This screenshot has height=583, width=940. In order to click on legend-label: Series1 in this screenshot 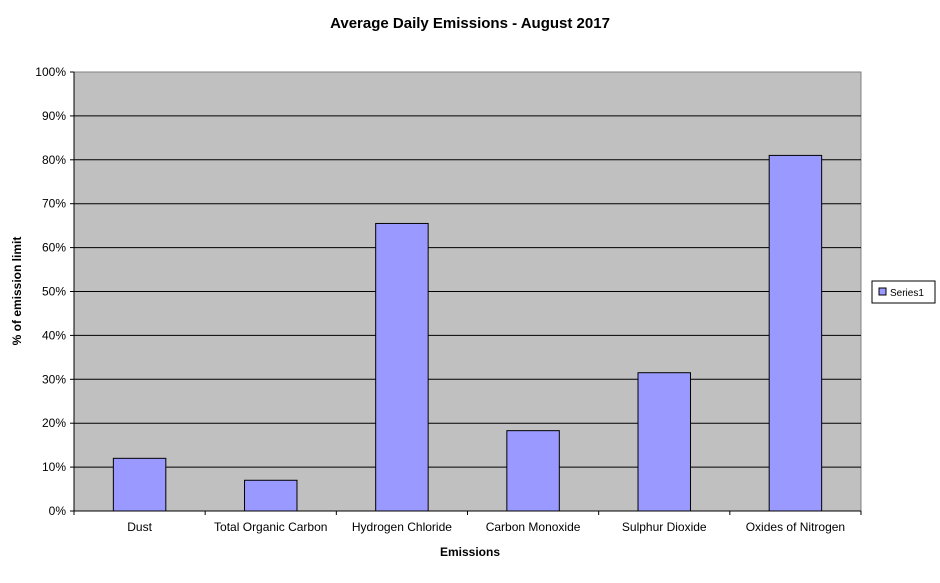, I will do `click(907, 293)`.